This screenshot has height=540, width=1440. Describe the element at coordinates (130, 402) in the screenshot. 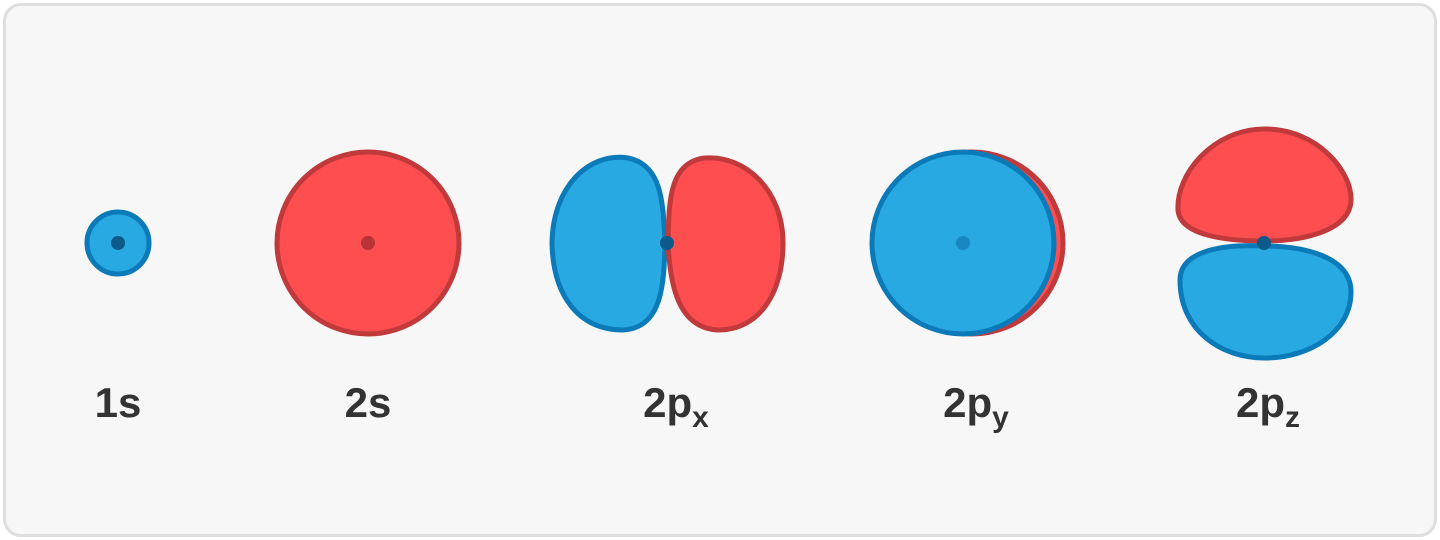

I see `label-1s-letter: s` at that location.